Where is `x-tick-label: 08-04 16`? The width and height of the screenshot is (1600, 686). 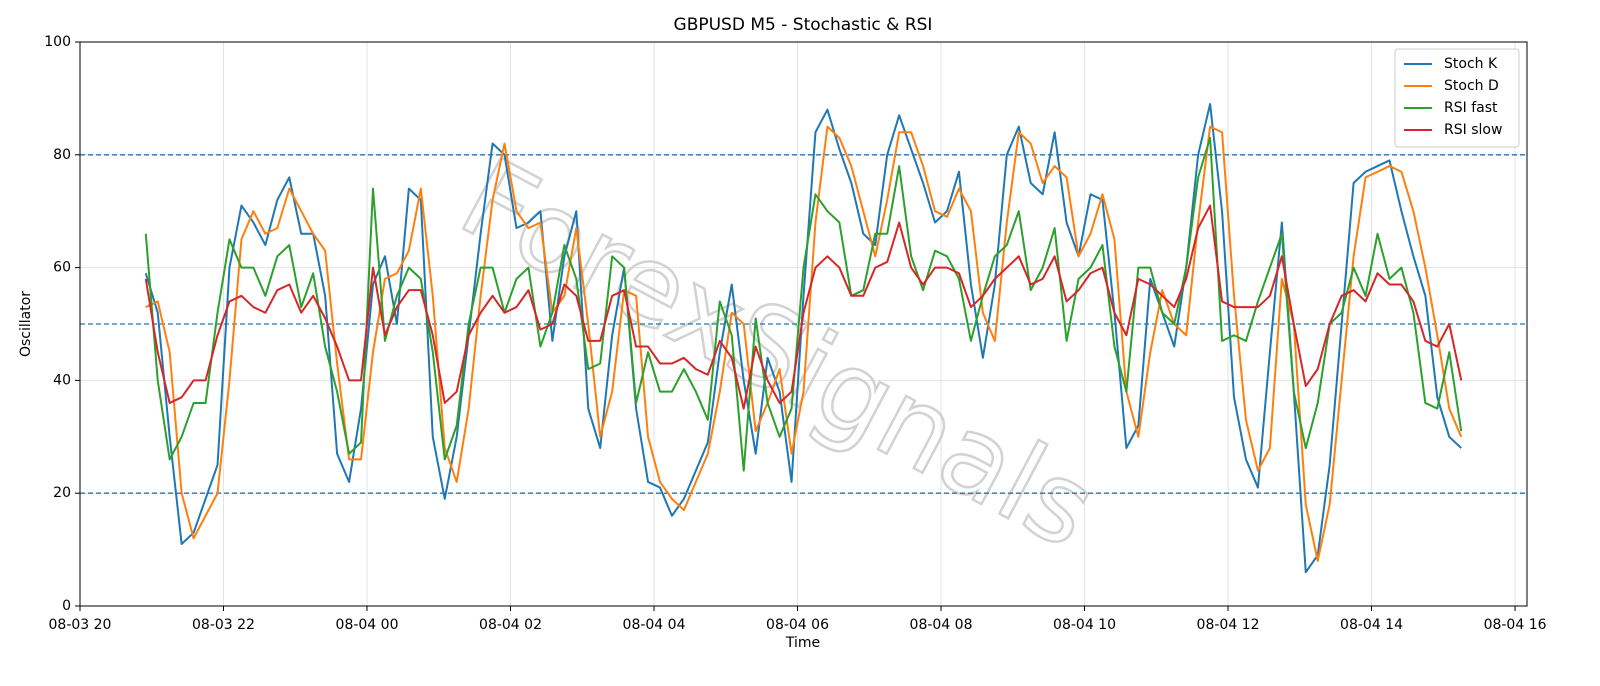 x-tick-label: 08-04 16 is located at coordinates (1515, 625).